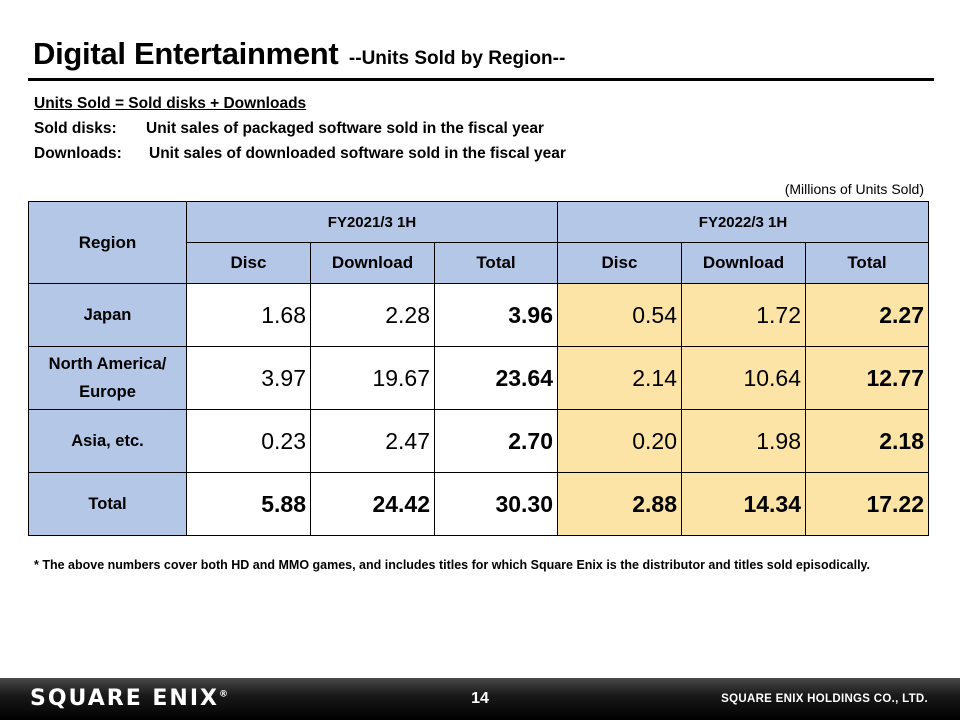  What do you see at coordinates (248, 315) in the screenshot?
I see `table-cell: 1.68` at bounding box center [248, 315].